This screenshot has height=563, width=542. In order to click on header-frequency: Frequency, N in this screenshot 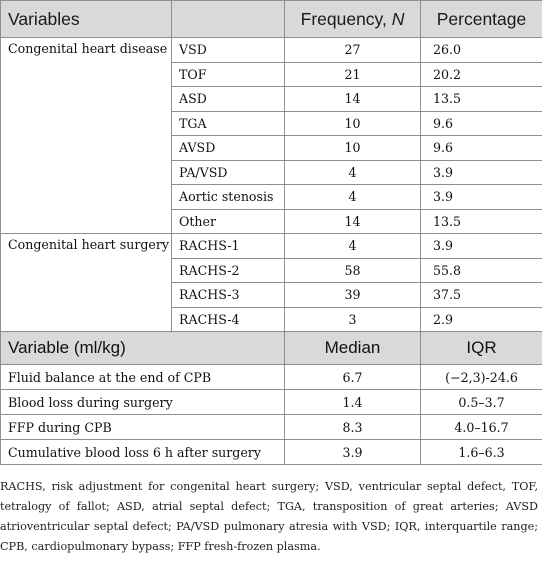, I will do `click(352, 19)`.